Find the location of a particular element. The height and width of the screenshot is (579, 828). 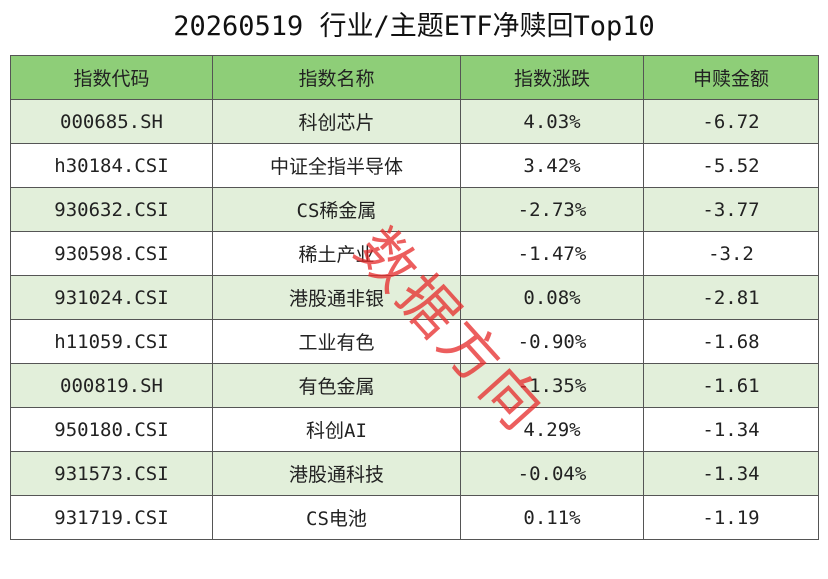

table-row: 000685.SH 科创芯片 4.03% -6.72 is located at coordinates (414, 121).